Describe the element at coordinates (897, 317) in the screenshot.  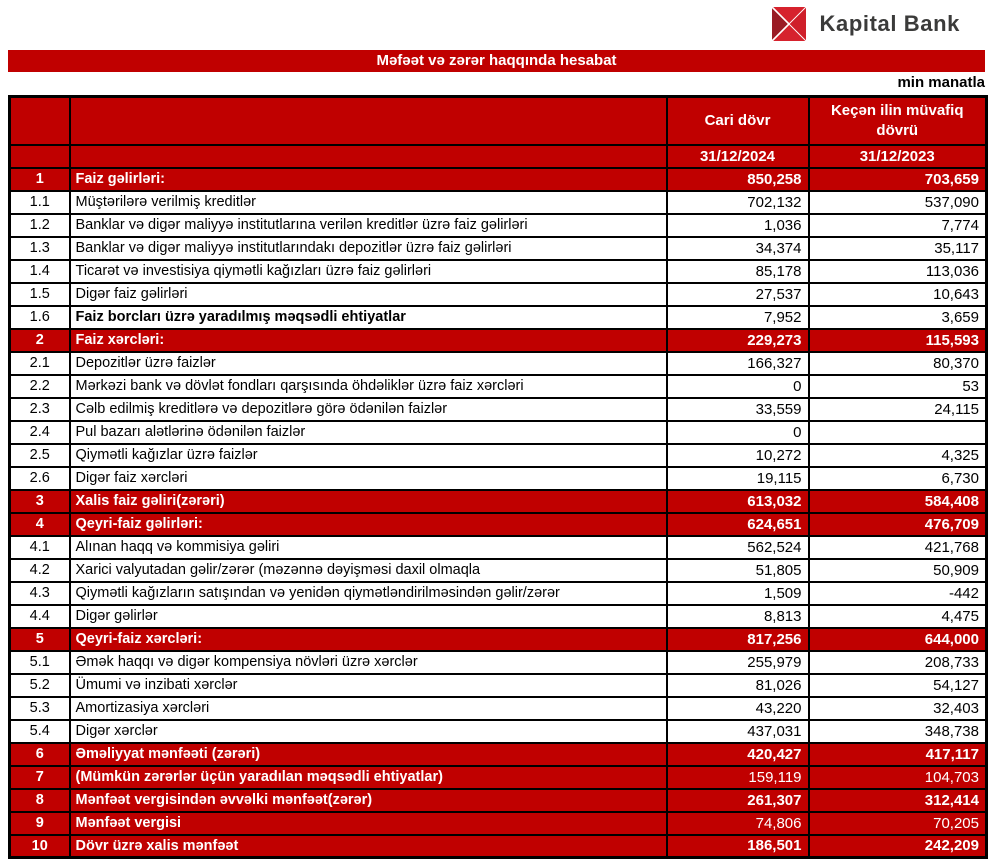
I see `row-previous-value: 3,659` at that location.